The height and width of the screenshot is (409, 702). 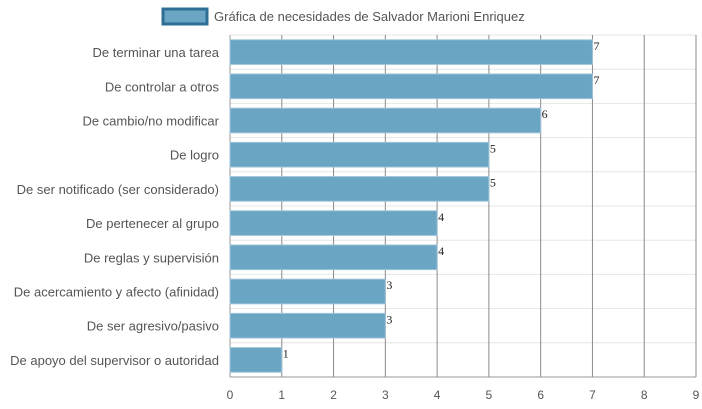 What do you see at coordinates (463, 395) in the screenshot?
I see `x-axis-ticks: 0 1 2 3 4 5 6 7 8 9` at bounding box center [463, 395].